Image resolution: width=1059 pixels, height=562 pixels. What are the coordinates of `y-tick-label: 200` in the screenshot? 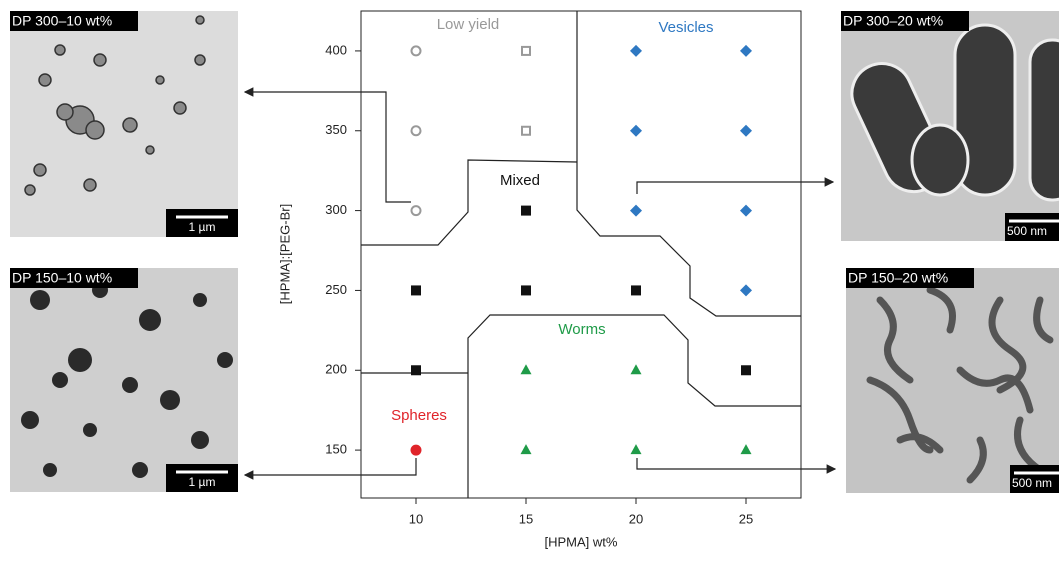 It's located at (336, 369).